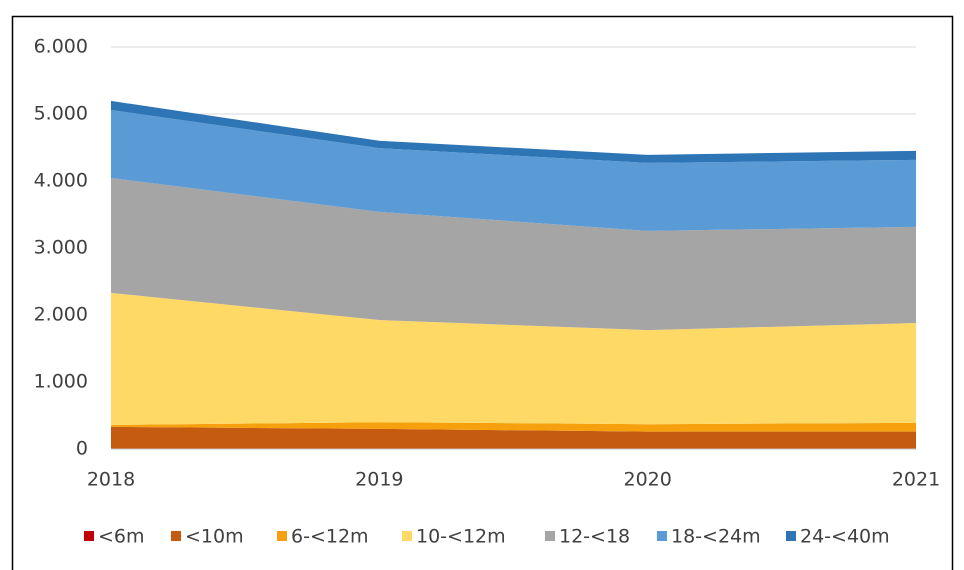  What do you see at coordinates (61, 114) in the screenshot?
I see `y-tick-label: 5.000` at bounding box center [61, 114].